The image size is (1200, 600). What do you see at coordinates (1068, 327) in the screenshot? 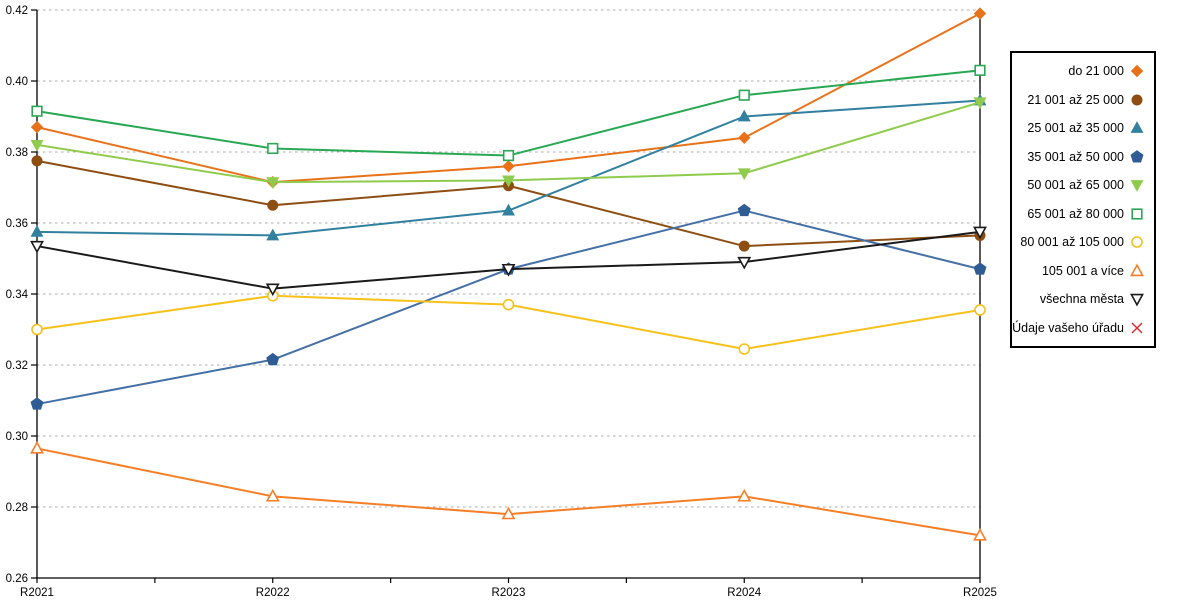
I see `legend-item-label: Údaje vašeho úřadu` at bounding box center [1068, 327].